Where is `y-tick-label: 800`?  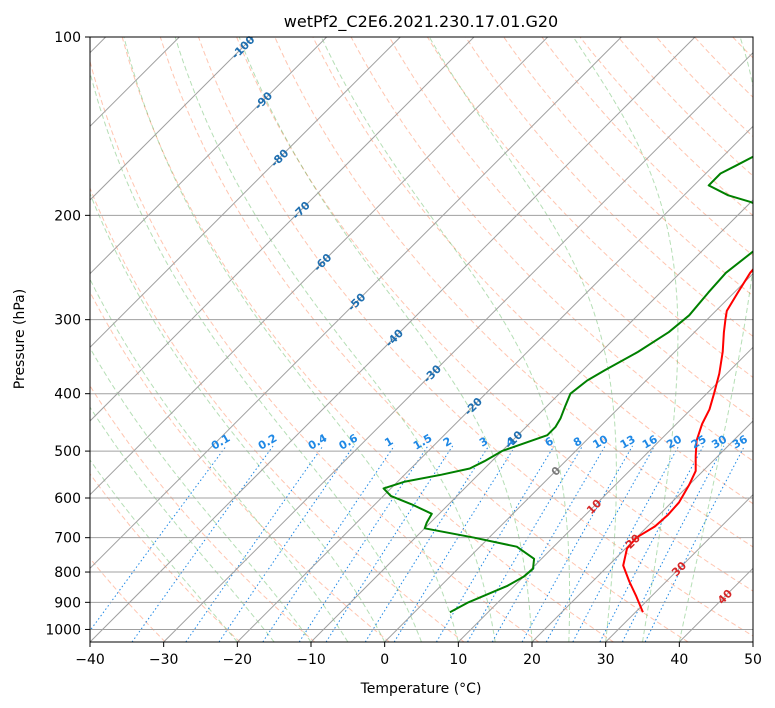
y-tick-label: 800 is located at coordinates (67, 573).